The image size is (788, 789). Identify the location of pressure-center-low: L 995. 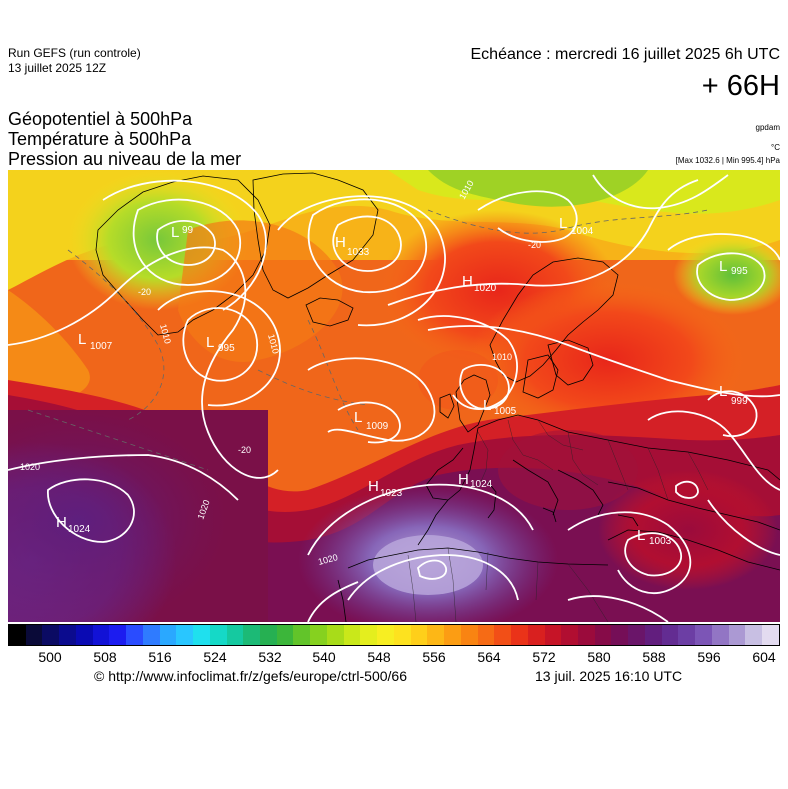
(220, 344).